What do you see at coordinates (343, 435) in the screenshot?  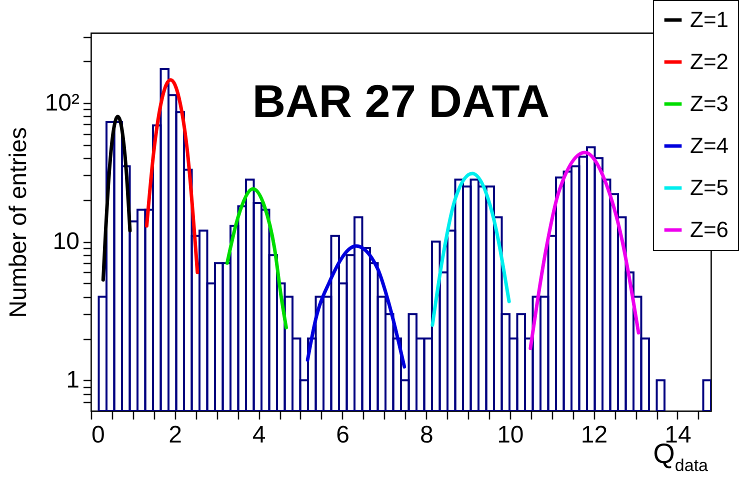 I see `x-tick-label: 6` at bounding box center [343, 435].